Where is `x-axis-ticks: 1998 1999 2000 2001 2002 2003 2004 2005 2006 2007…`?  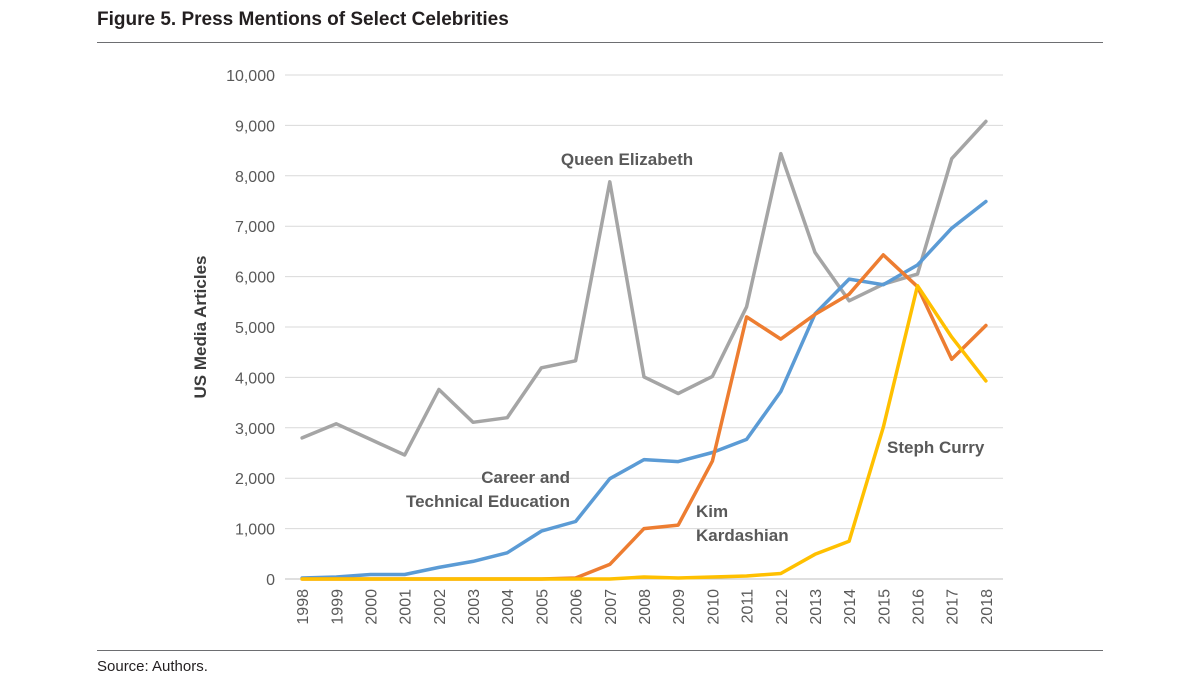
x-axis-ticks: 1998 1999 2000 2001 2002 2003 2004 2005 2006 2007… is located at coordinates (645, 607).